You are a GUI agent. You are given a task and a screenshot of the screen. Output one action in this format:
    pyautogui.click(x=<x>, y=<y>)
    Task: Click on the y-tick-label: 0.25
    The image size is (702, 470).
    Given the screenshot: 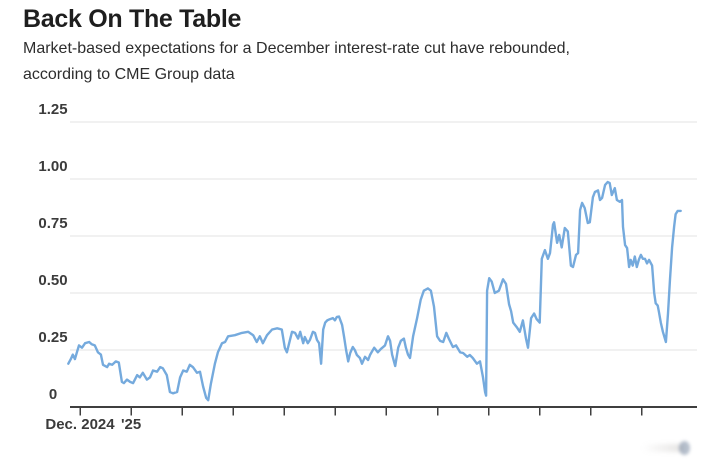 What is the action you would take?
    pyautogui.click(x=52, y=337)
    